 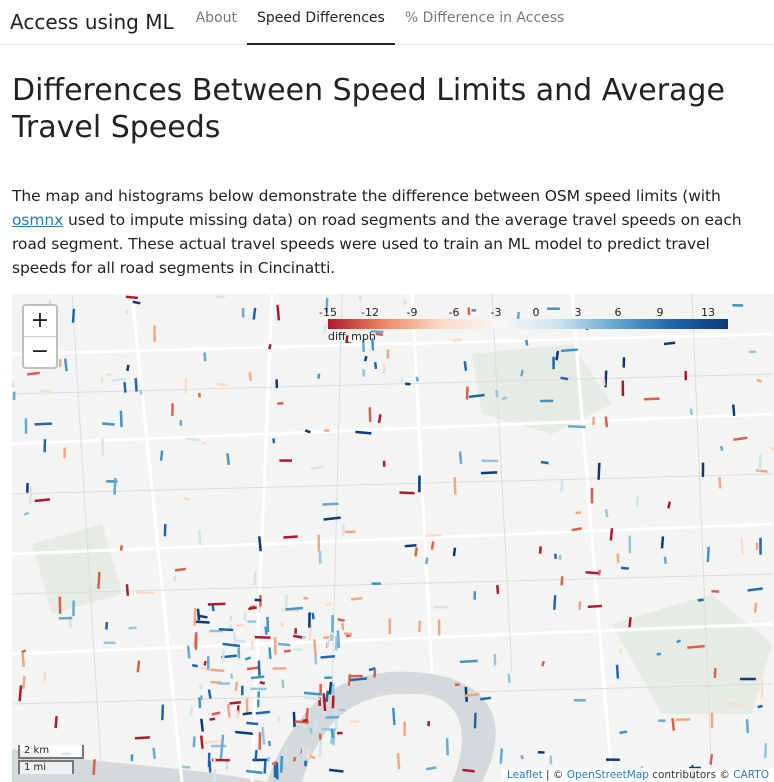 I want to click on brand-title: Access using ML, so click(x=92, y=22).